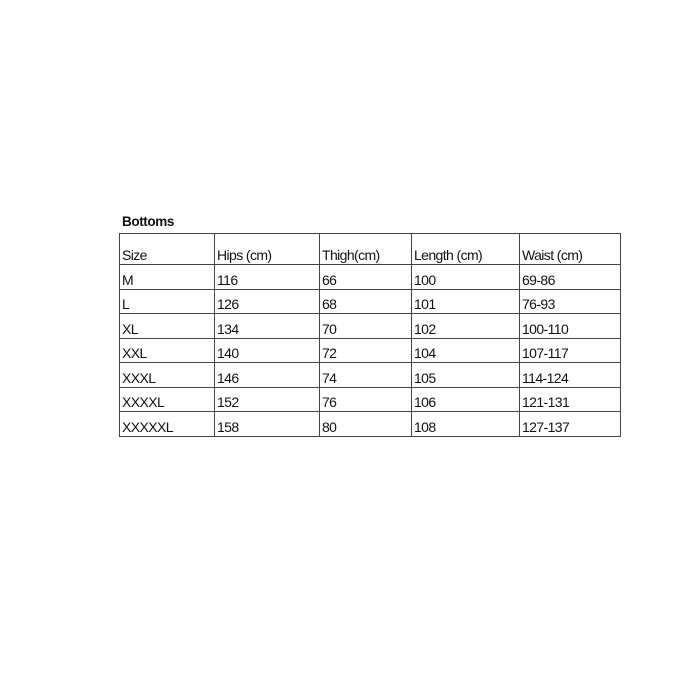 The height and width of the screenshot is (700, 700). Describe the element at coordinates (267, 277) in the screenshot. I see `table-cell: 116` at that location.